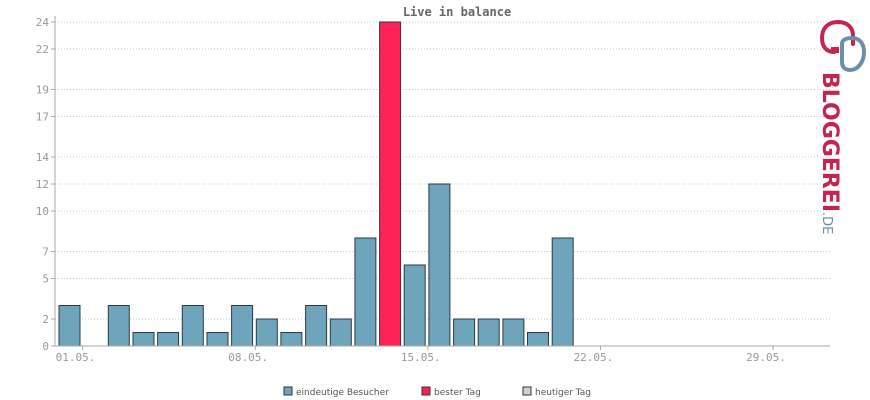 The image size is (870, 400). I want to click on y-tick-label: 7, so click(45, 252).